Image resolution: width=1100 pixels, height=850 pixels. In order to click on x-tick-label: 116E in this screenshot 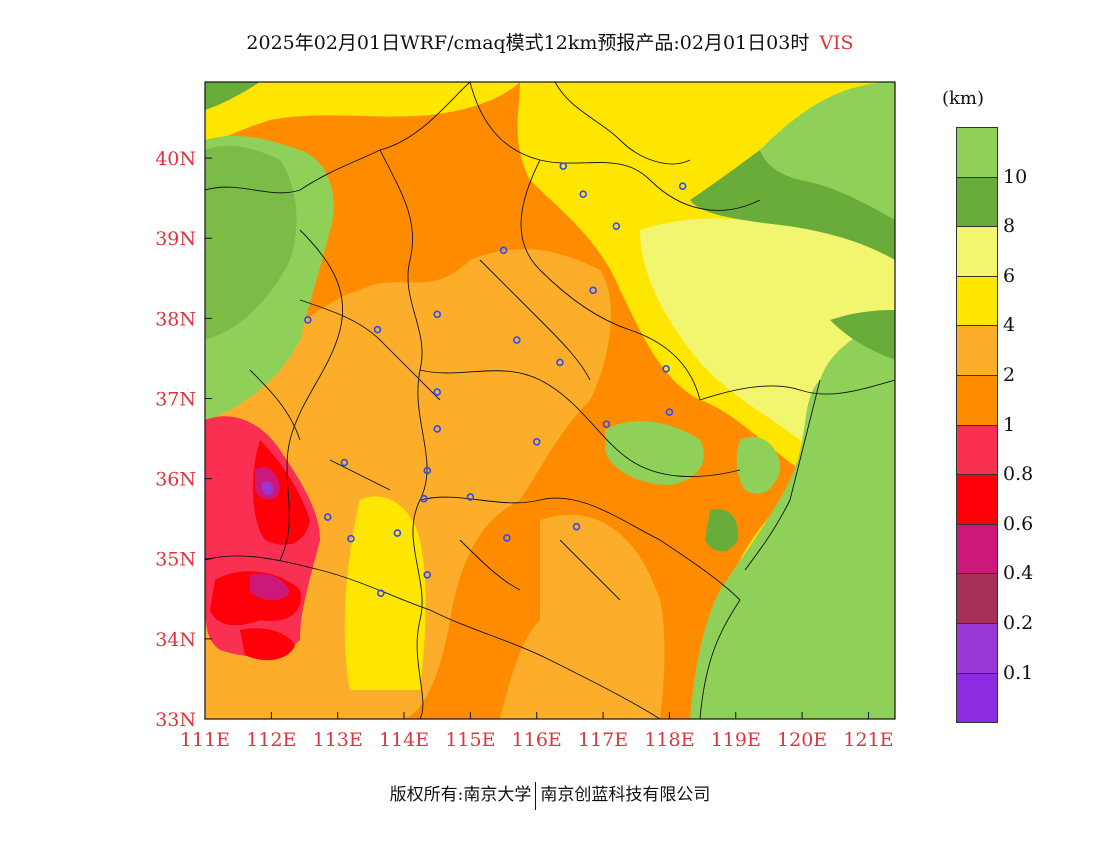, I will do `click(537, 740)`.